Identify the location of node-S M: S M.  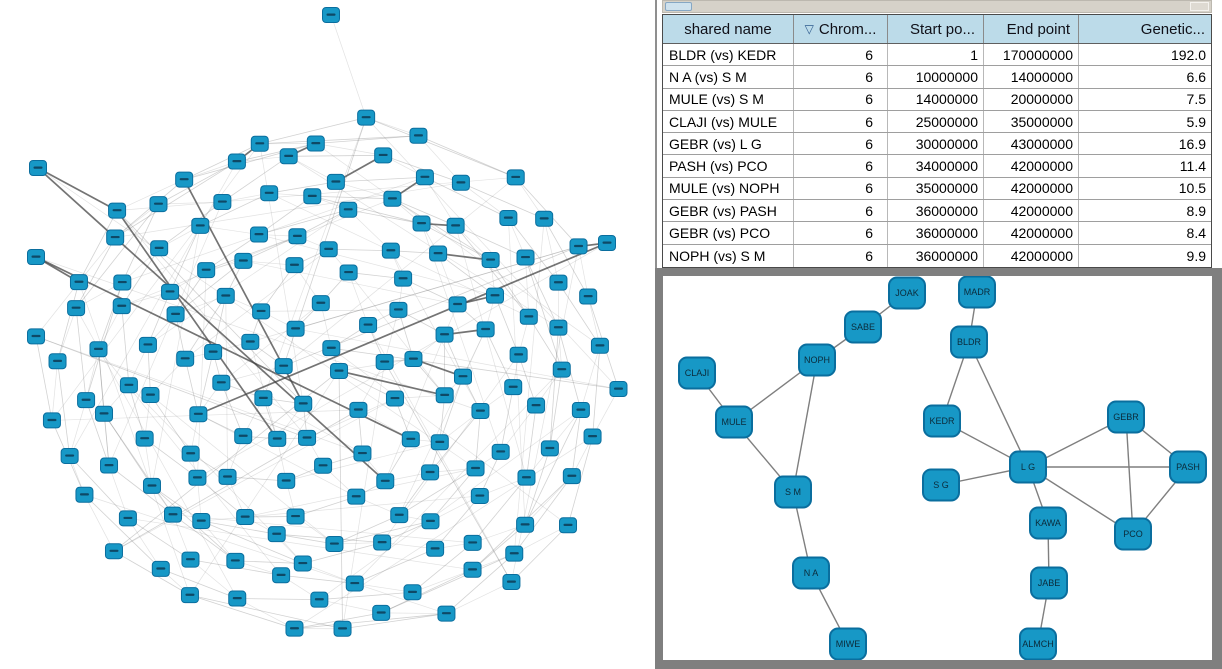
(793, 492).